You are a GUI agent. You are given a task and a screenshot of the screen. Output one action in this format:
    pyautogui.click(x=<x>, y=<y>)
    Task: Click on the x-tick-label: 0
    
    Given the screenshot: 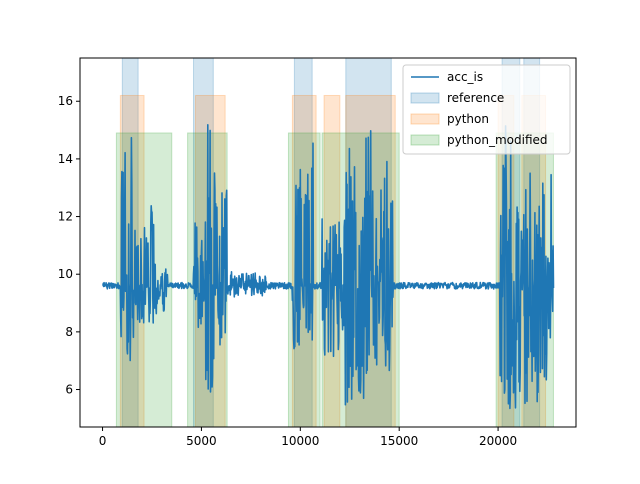 What is the action you would take?
    pyautogui.click(x=103, y=441)
    